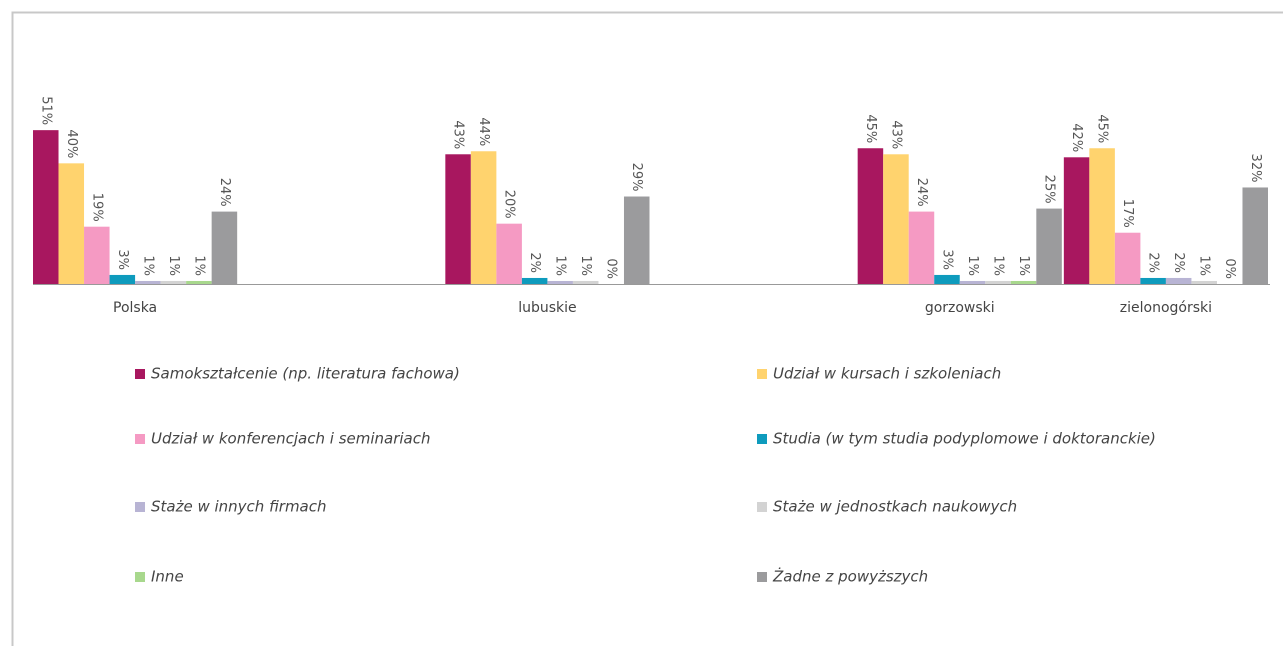  I want to click on legend-label: Samokształcenie (np. literatura fachowa), so click(305, 374).